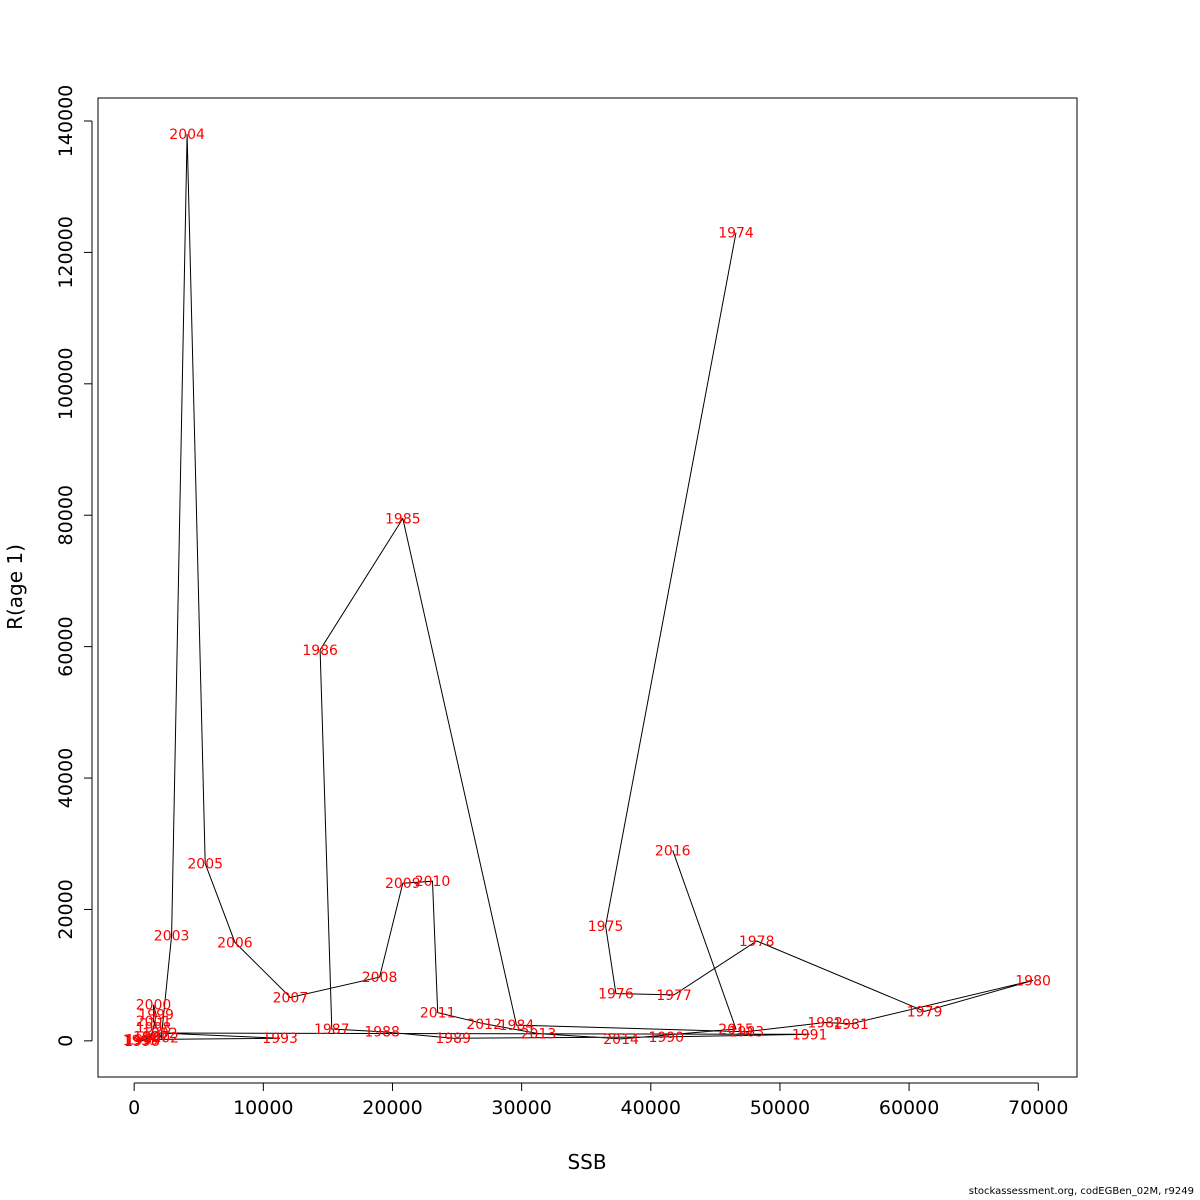 The image size is (1200, 1200). What do you see at coordinates (66, 515) in the screenshot?
I see `y-tick-label: 80000` at bounding box center [66, 515].